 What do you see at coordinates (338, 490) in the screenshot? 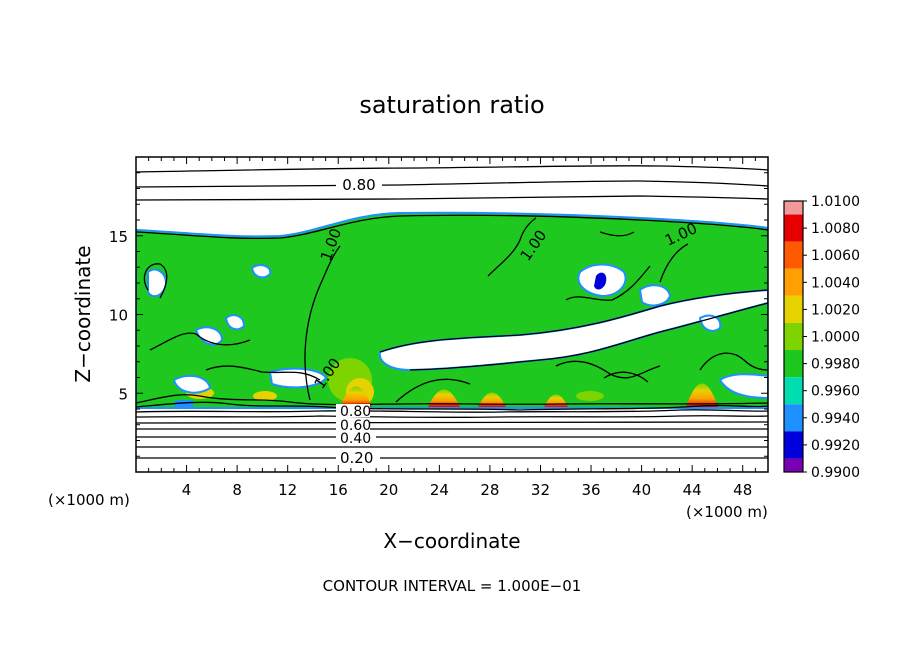
I see `x-tick-label: 16` at bounding box center [338, 490].